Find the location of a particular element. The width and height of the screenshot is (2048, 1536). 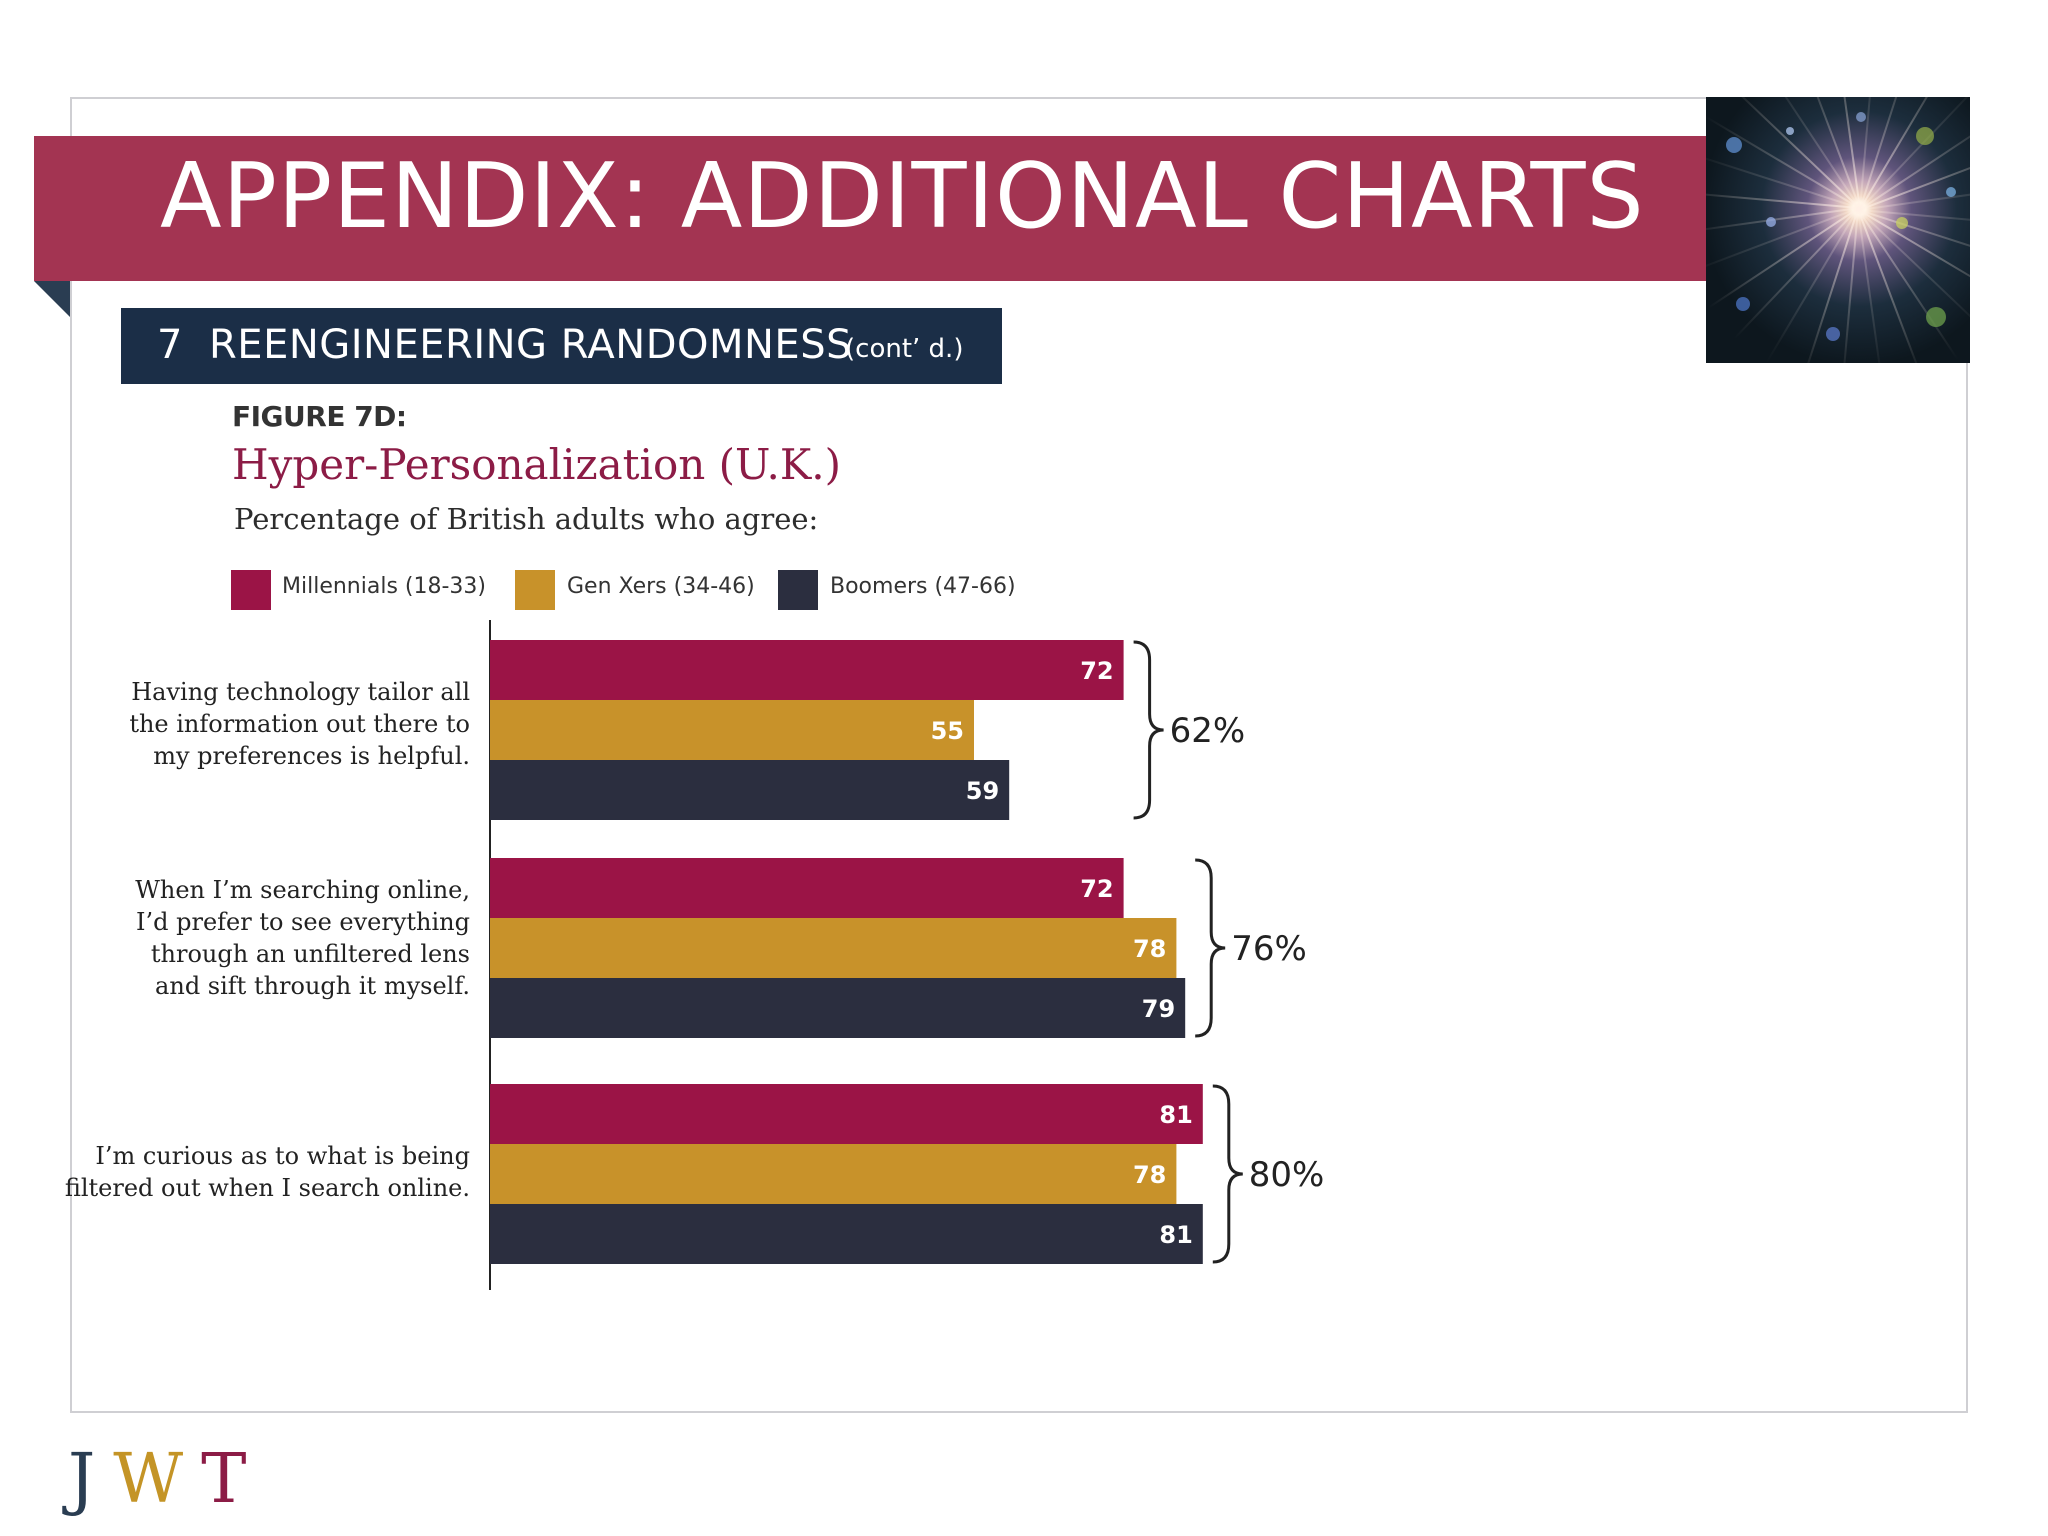

banner-fold is located at coordinates (52, 299).